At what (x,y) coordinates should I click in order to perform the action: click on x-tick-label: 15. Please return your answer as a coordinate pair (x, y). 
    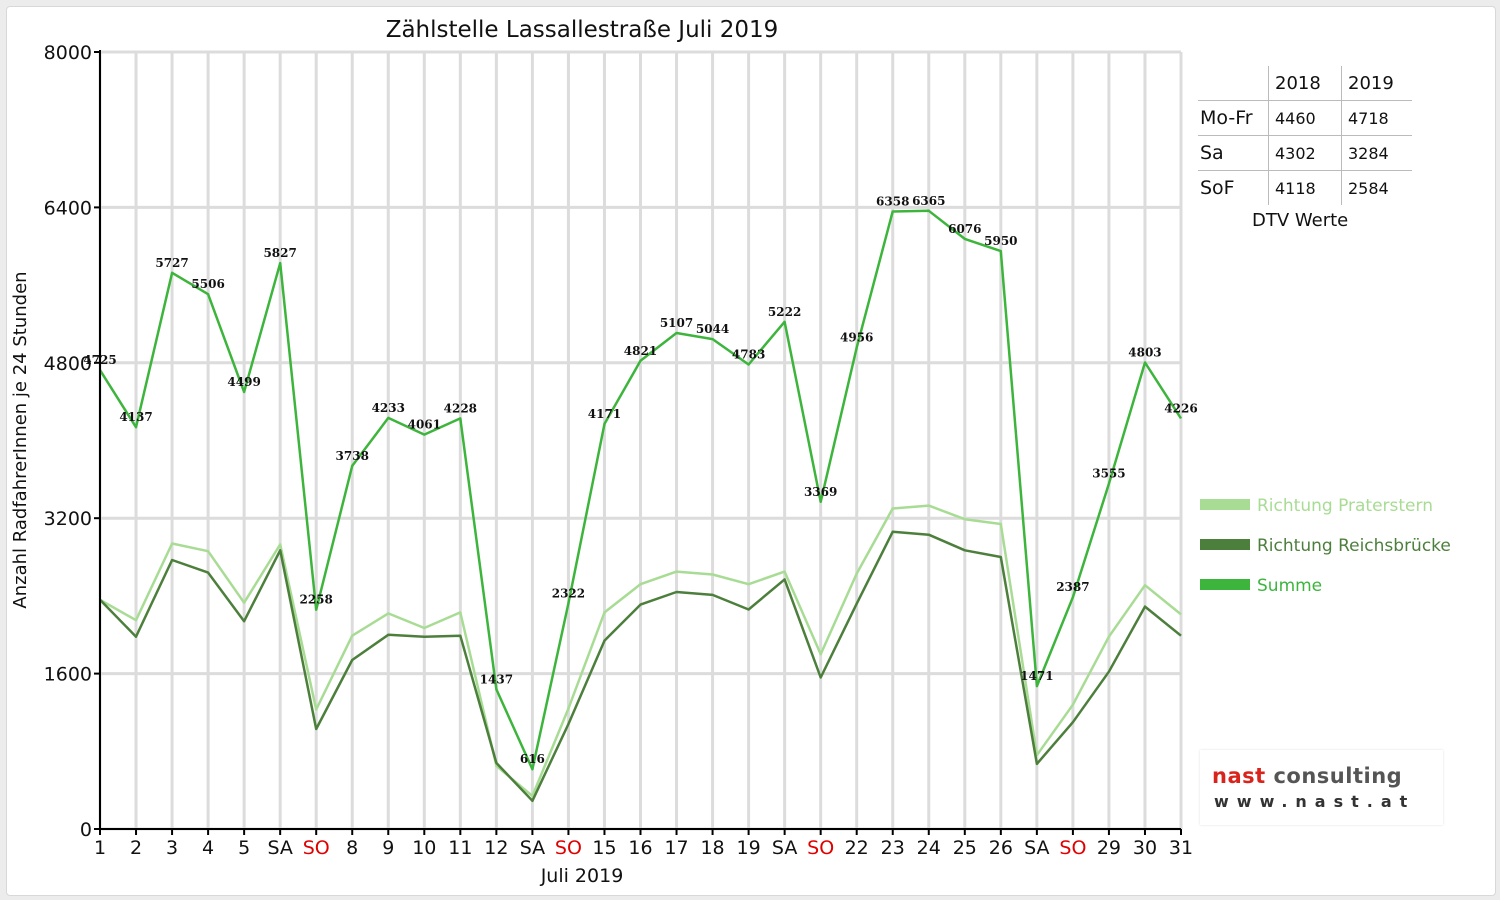
    Looking at the image, I should click on (604, 848).